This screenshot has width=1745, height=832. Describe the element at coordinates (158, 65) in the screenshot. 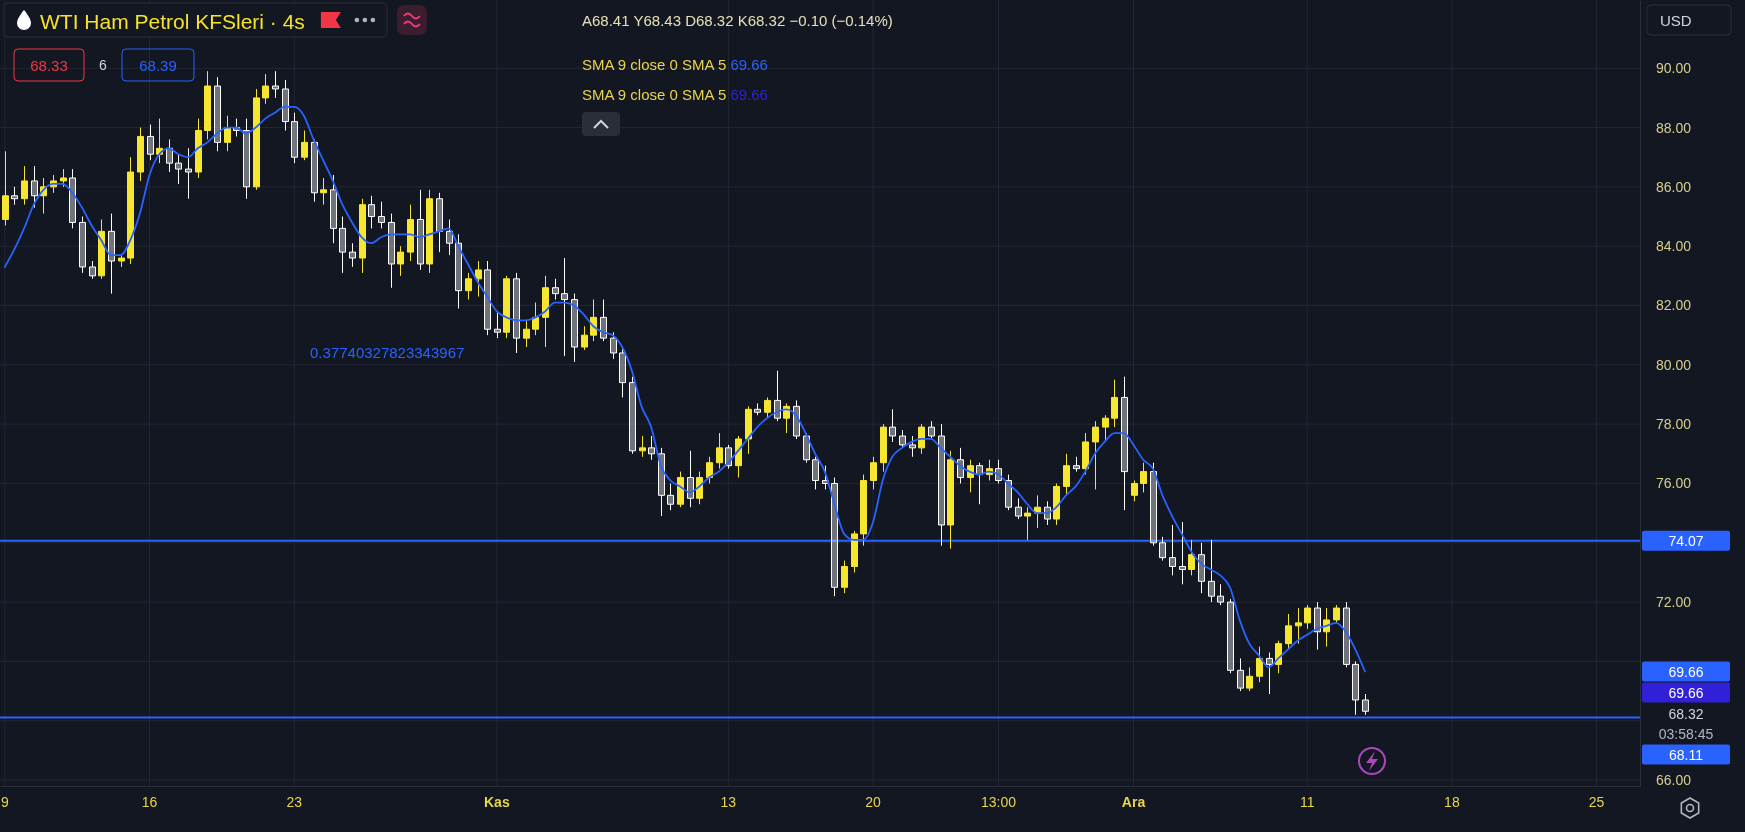

I see `annotation: 68.39` at that location.